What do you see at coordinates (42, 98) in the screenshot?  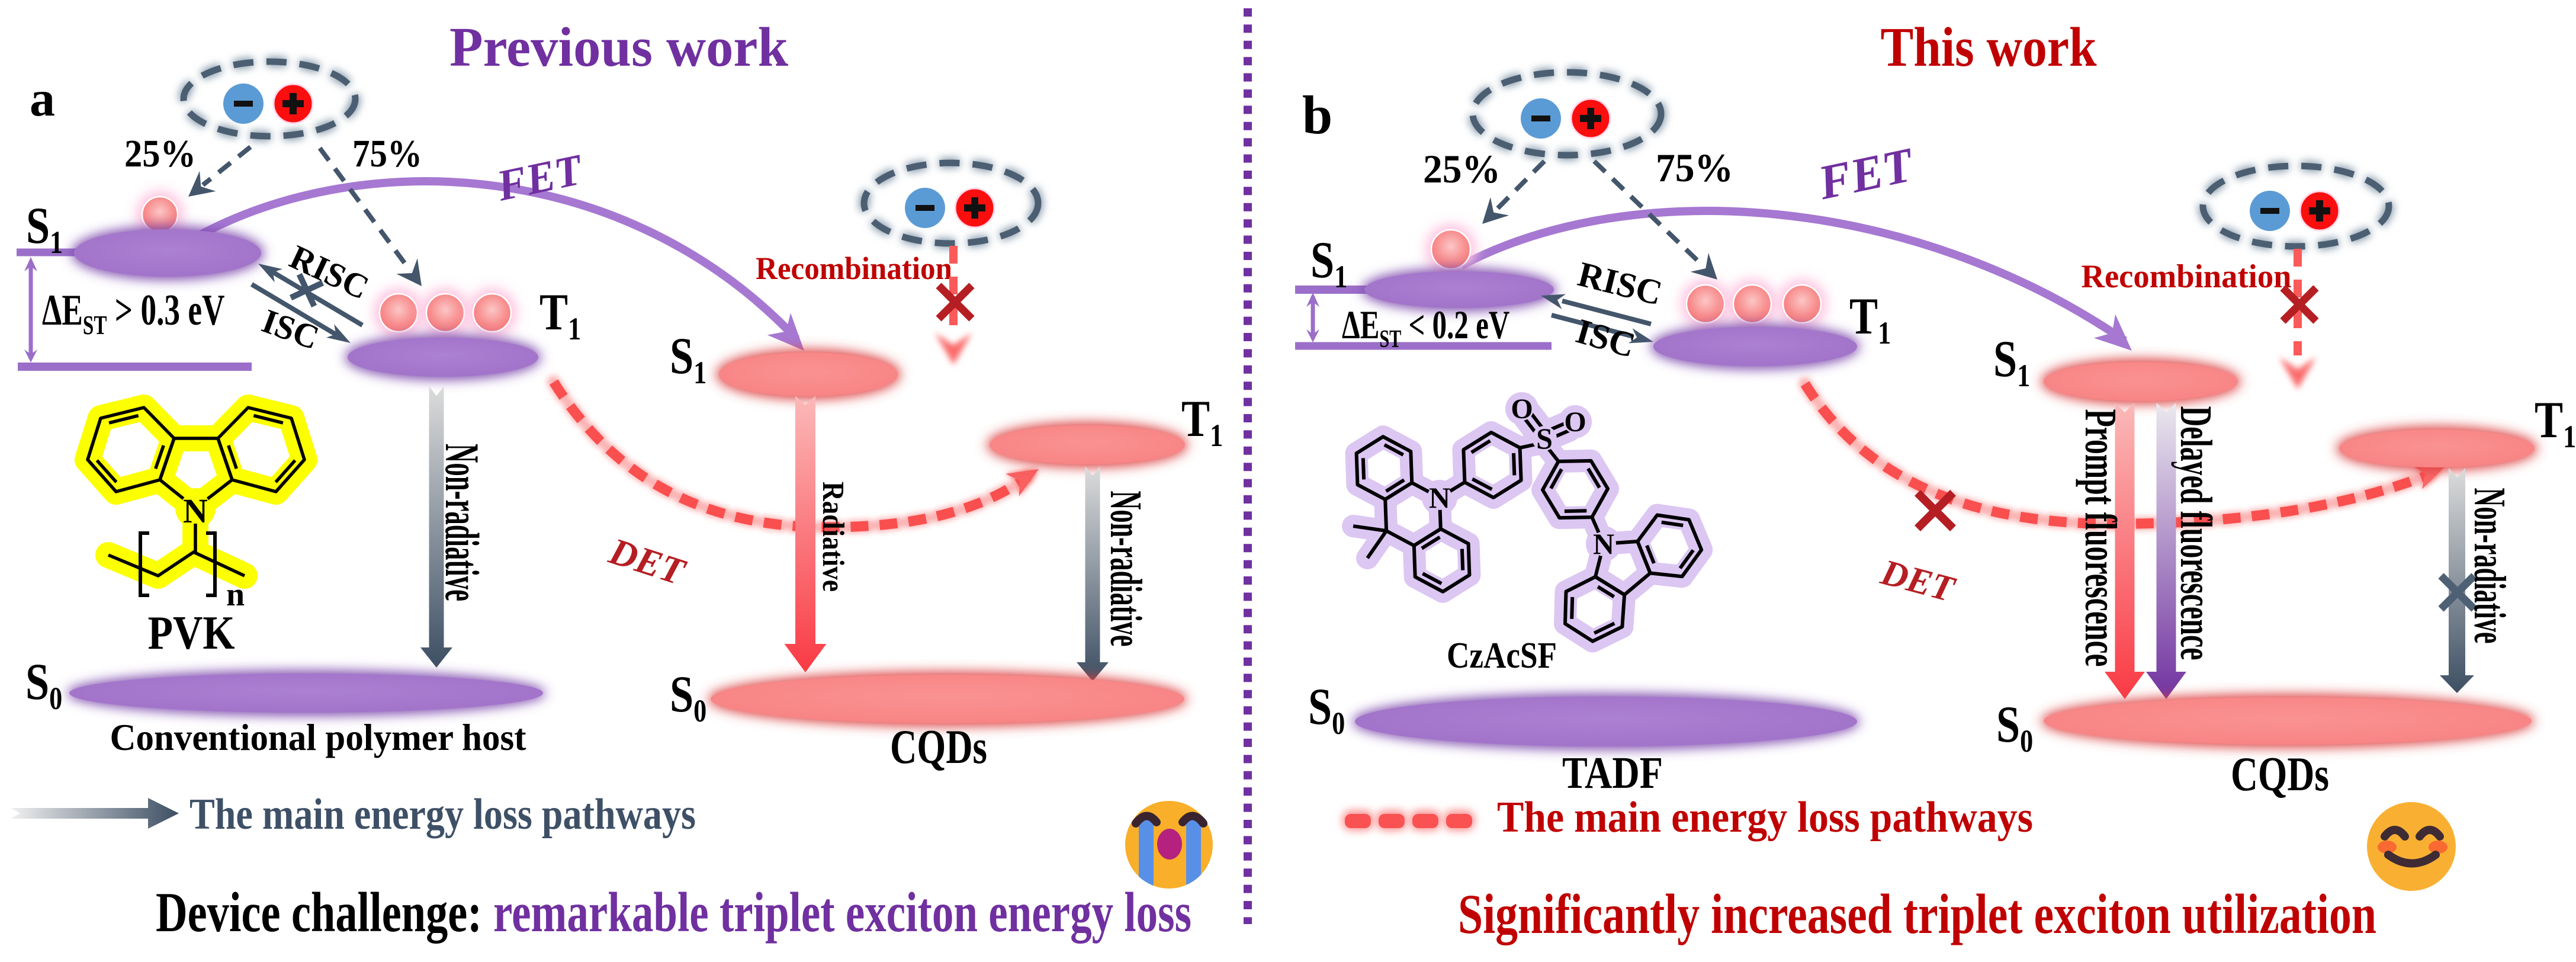 I see `svg-text: a` at bounding box center [42, 98].